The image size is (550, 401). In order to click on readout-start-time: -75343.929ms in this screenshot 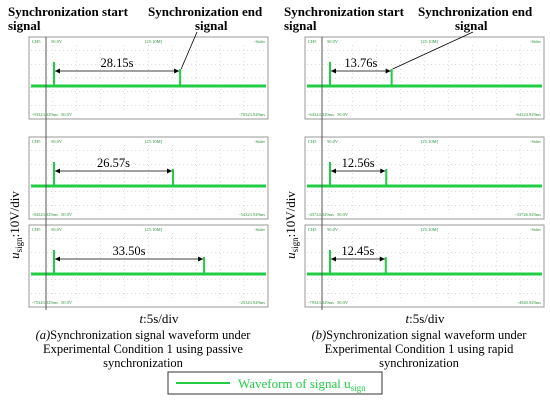, I will do `click(45, 302)`.